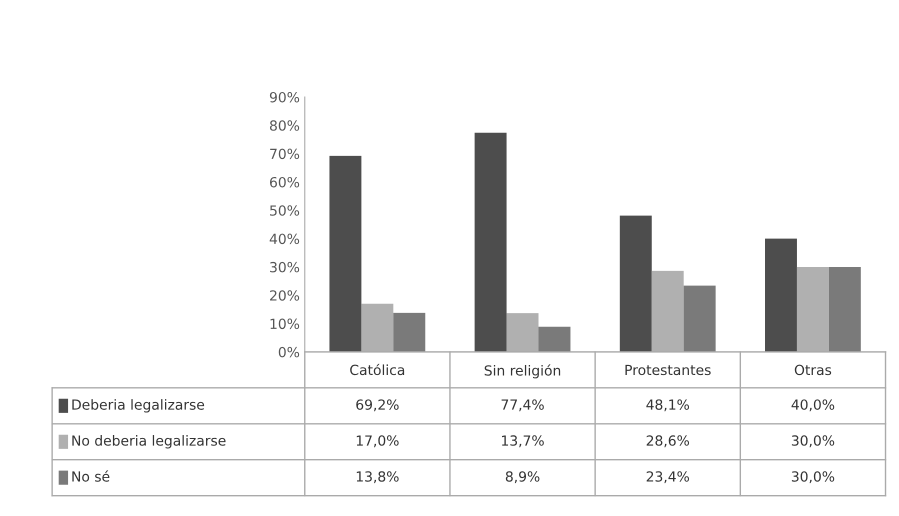  What do you see at coordinates (285, 295) in the screenshot?
I see `y-tick-label: 20%` at bounding box center [285, 295].